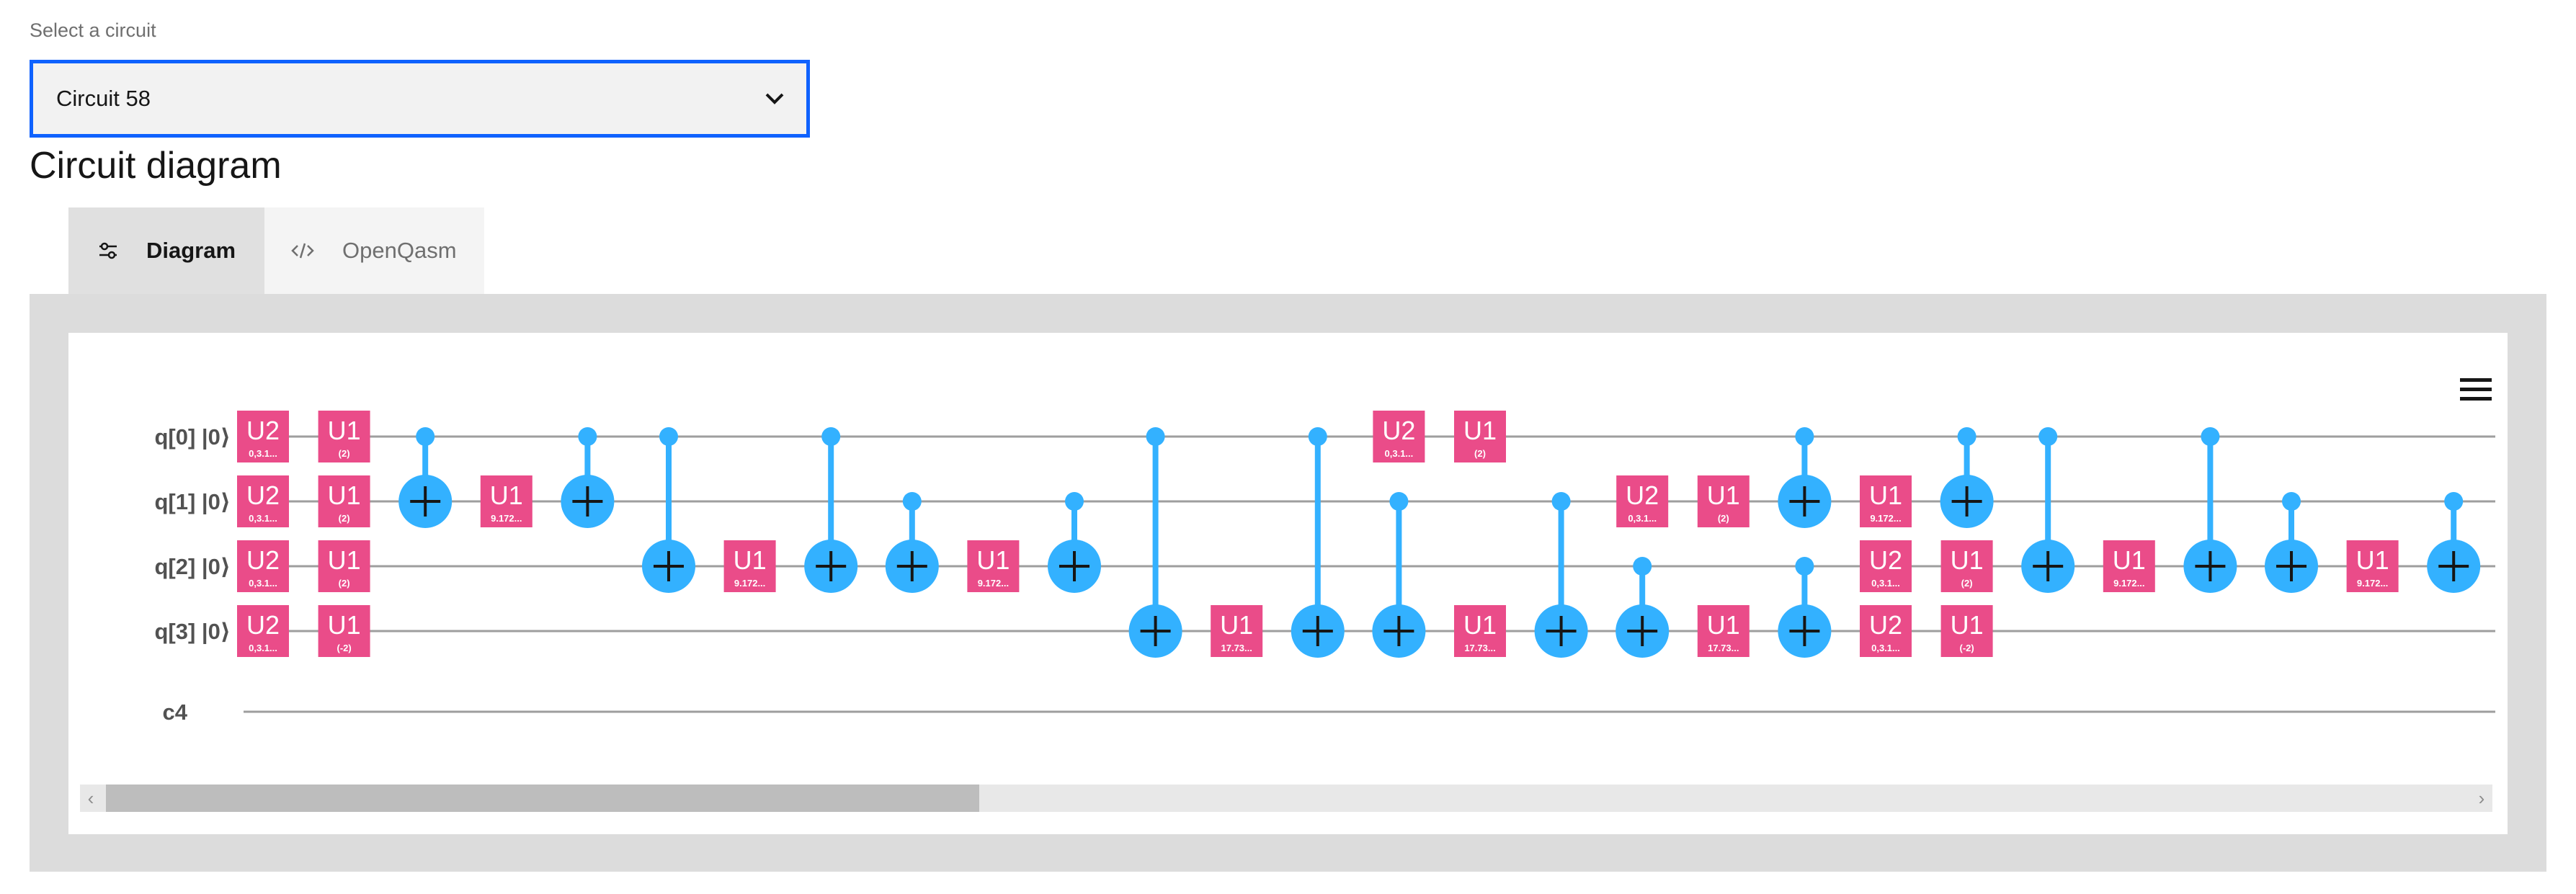  Describe the element at coordinates (420, 99) in the screenshot. I see `circuit-select: Circuit 58` at that location.